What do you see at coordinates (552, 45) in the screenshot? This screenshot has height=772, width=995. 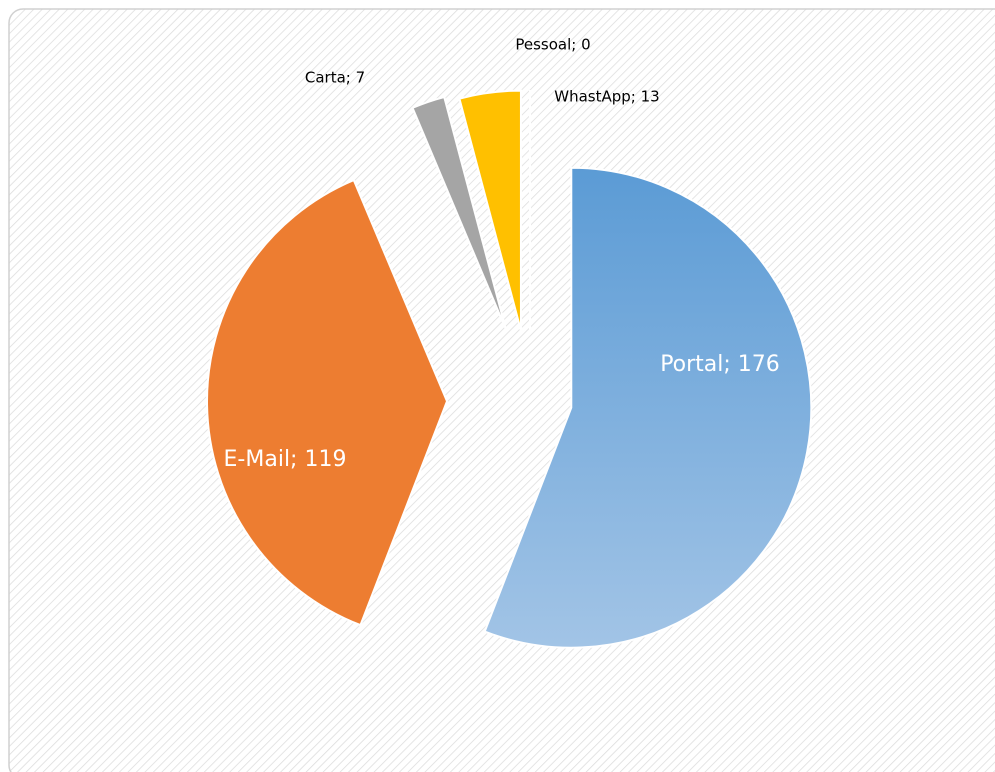 I see `data-label: Pessoal; 0` at bounding box center [552, 45].